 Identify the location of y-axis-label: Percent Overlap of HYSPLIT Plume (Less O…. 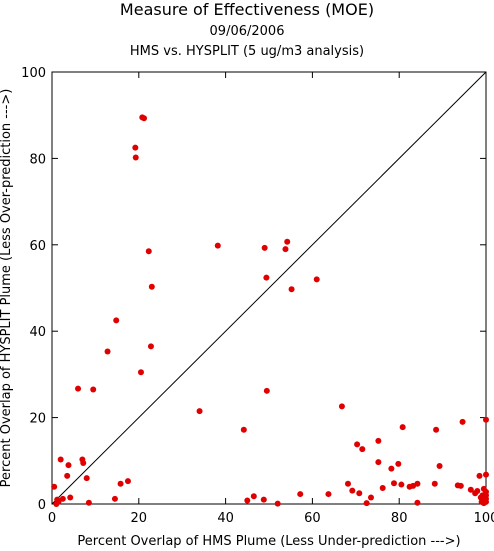
(7, 288).